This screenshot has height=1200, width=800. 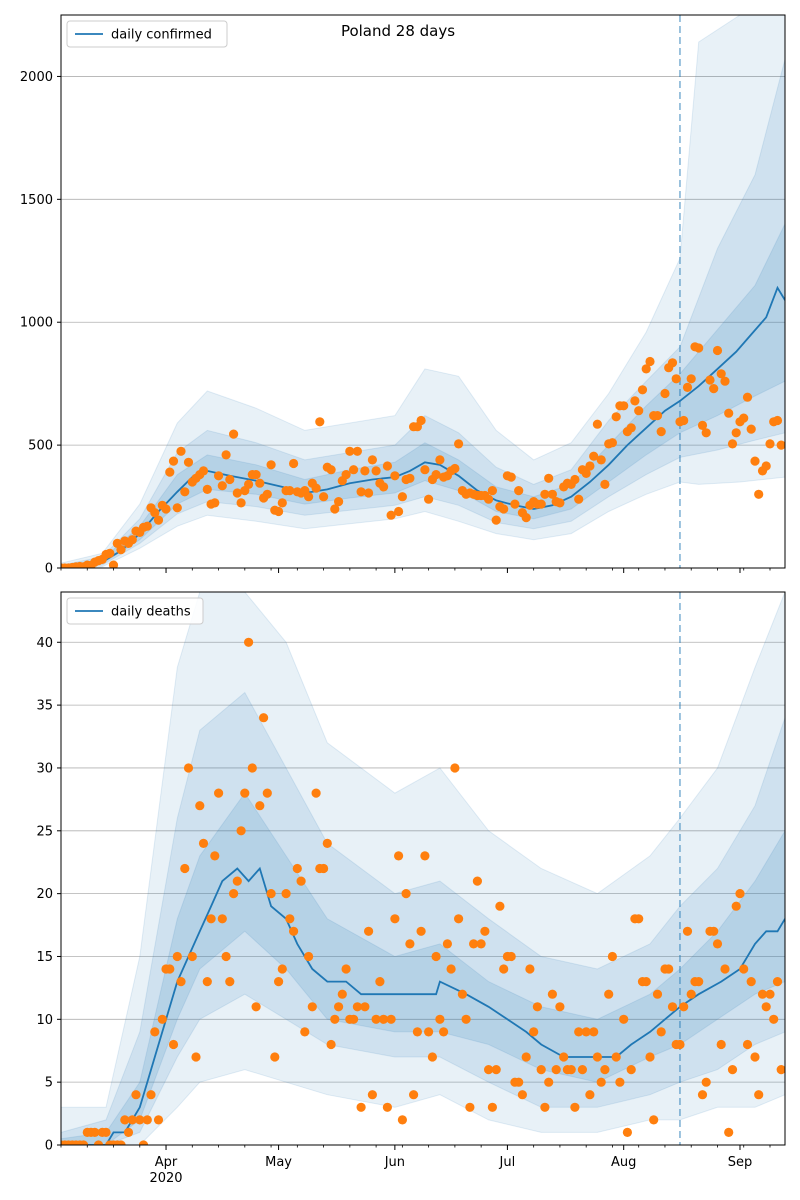 I want to click on x-tick-label: Aug, so click(x=623, y=1162).